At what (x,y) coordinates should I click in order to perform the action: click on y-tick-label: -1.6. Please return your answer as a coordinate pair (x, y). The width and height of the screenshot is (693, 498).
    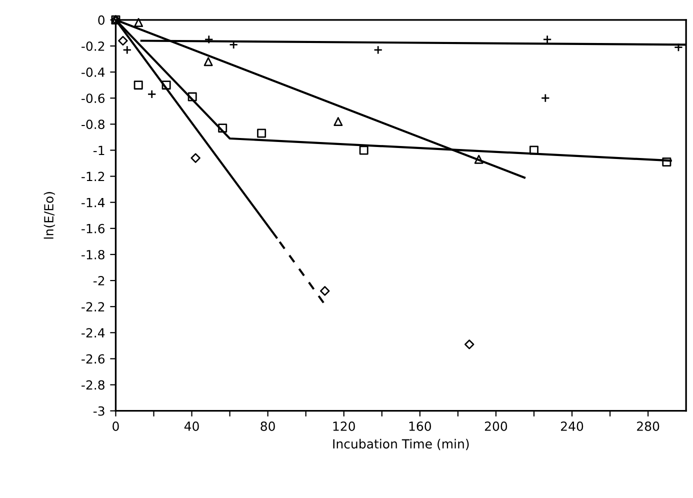
    Looking at the image, I should click on (93, 229).